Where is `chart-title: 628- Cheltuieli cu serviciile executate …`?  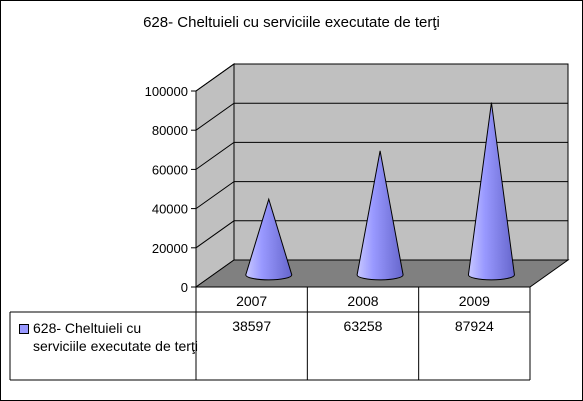 chart-title: 628- Cheltuieli cu serviciile executate … is located at coordinates (291, 22).